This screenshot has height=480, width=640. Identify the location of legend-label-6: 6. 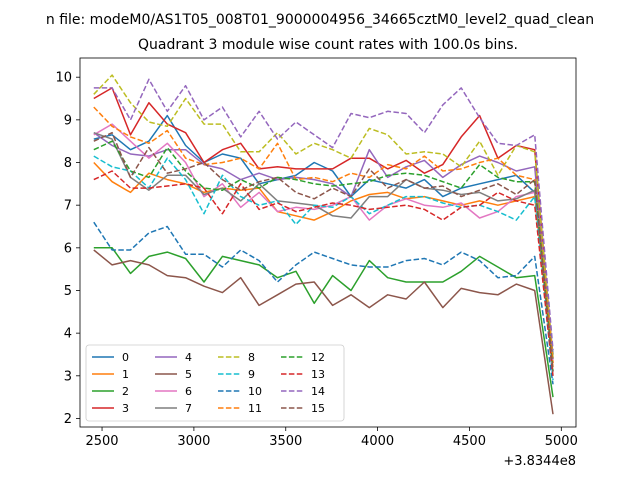
(188, 391).